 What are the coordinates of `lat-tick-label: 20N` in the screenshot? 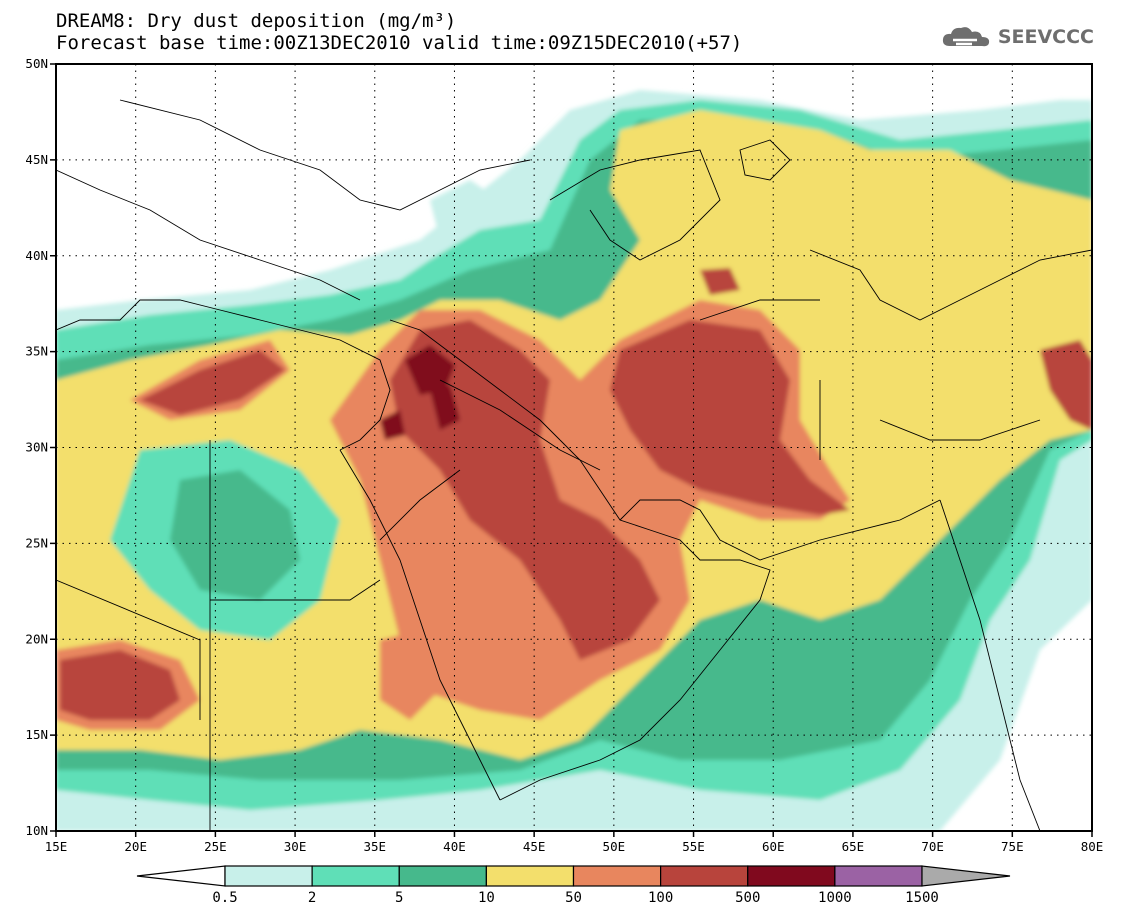 It's located at (36, 638).